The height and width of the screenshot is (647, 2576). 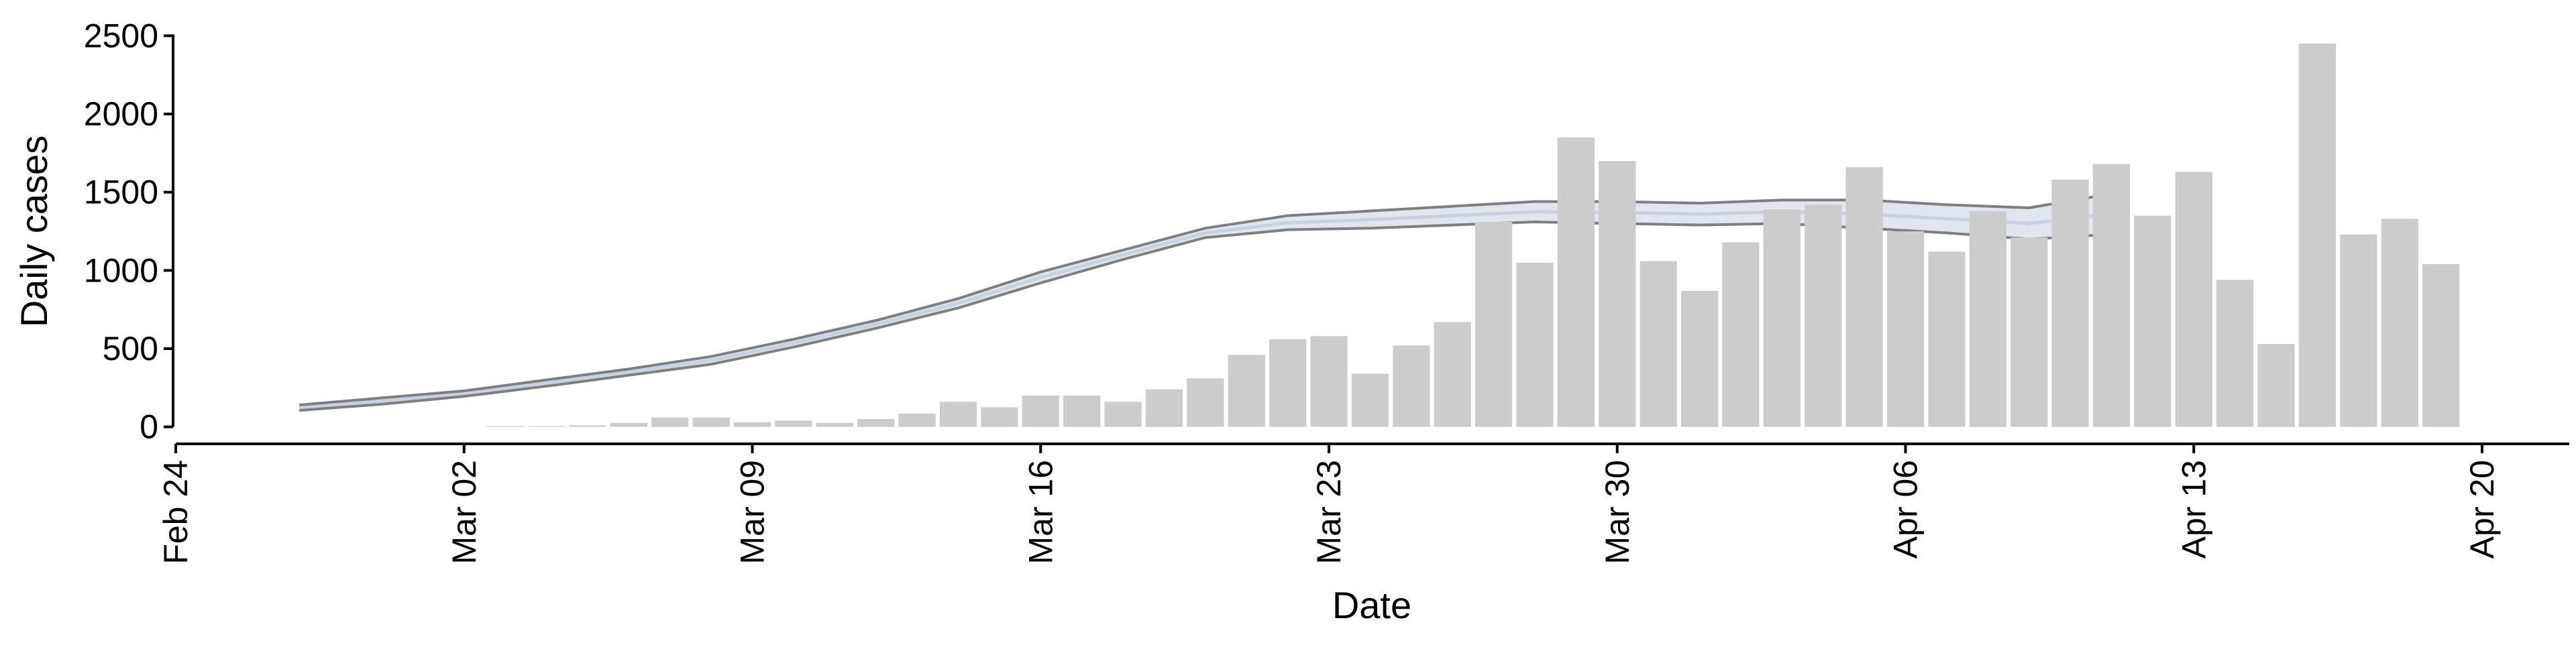 I want to click on x-tick-label: Apr 20, so click(x=2482, y=509).